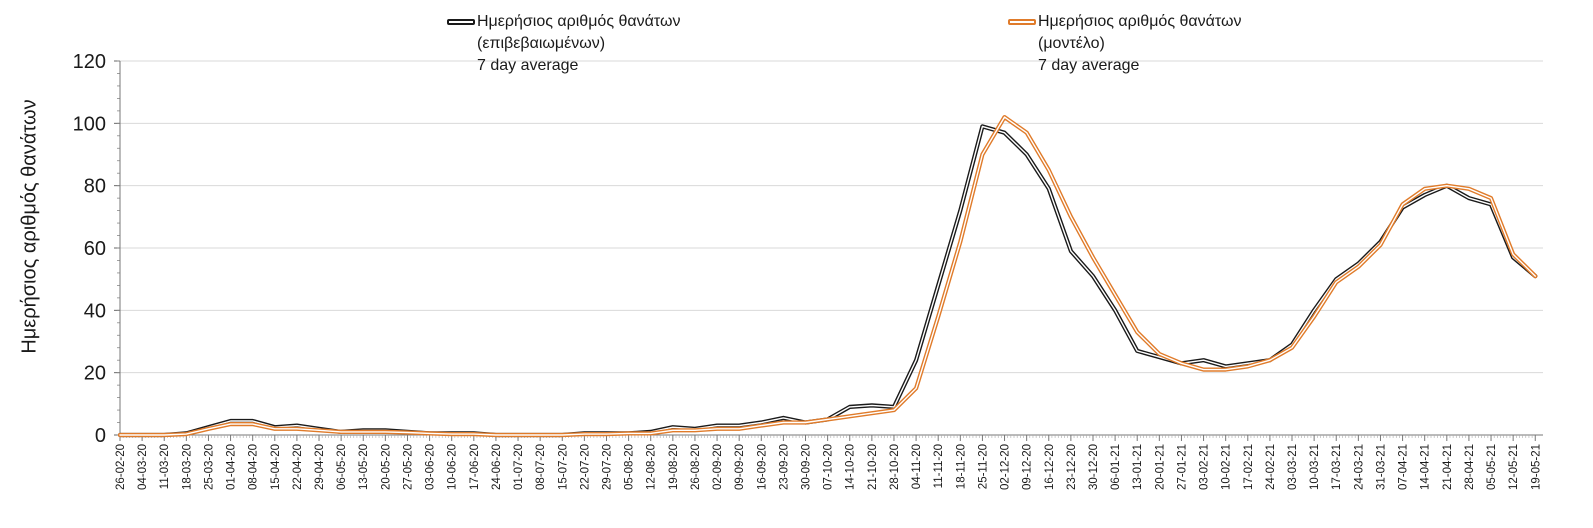 Image resolution: width=1593 pixels, height=528 pixels. Describe the element at coordinates (1072, 467) in the screenshot. I see `x-tick-label: 23-12-20` at that location.